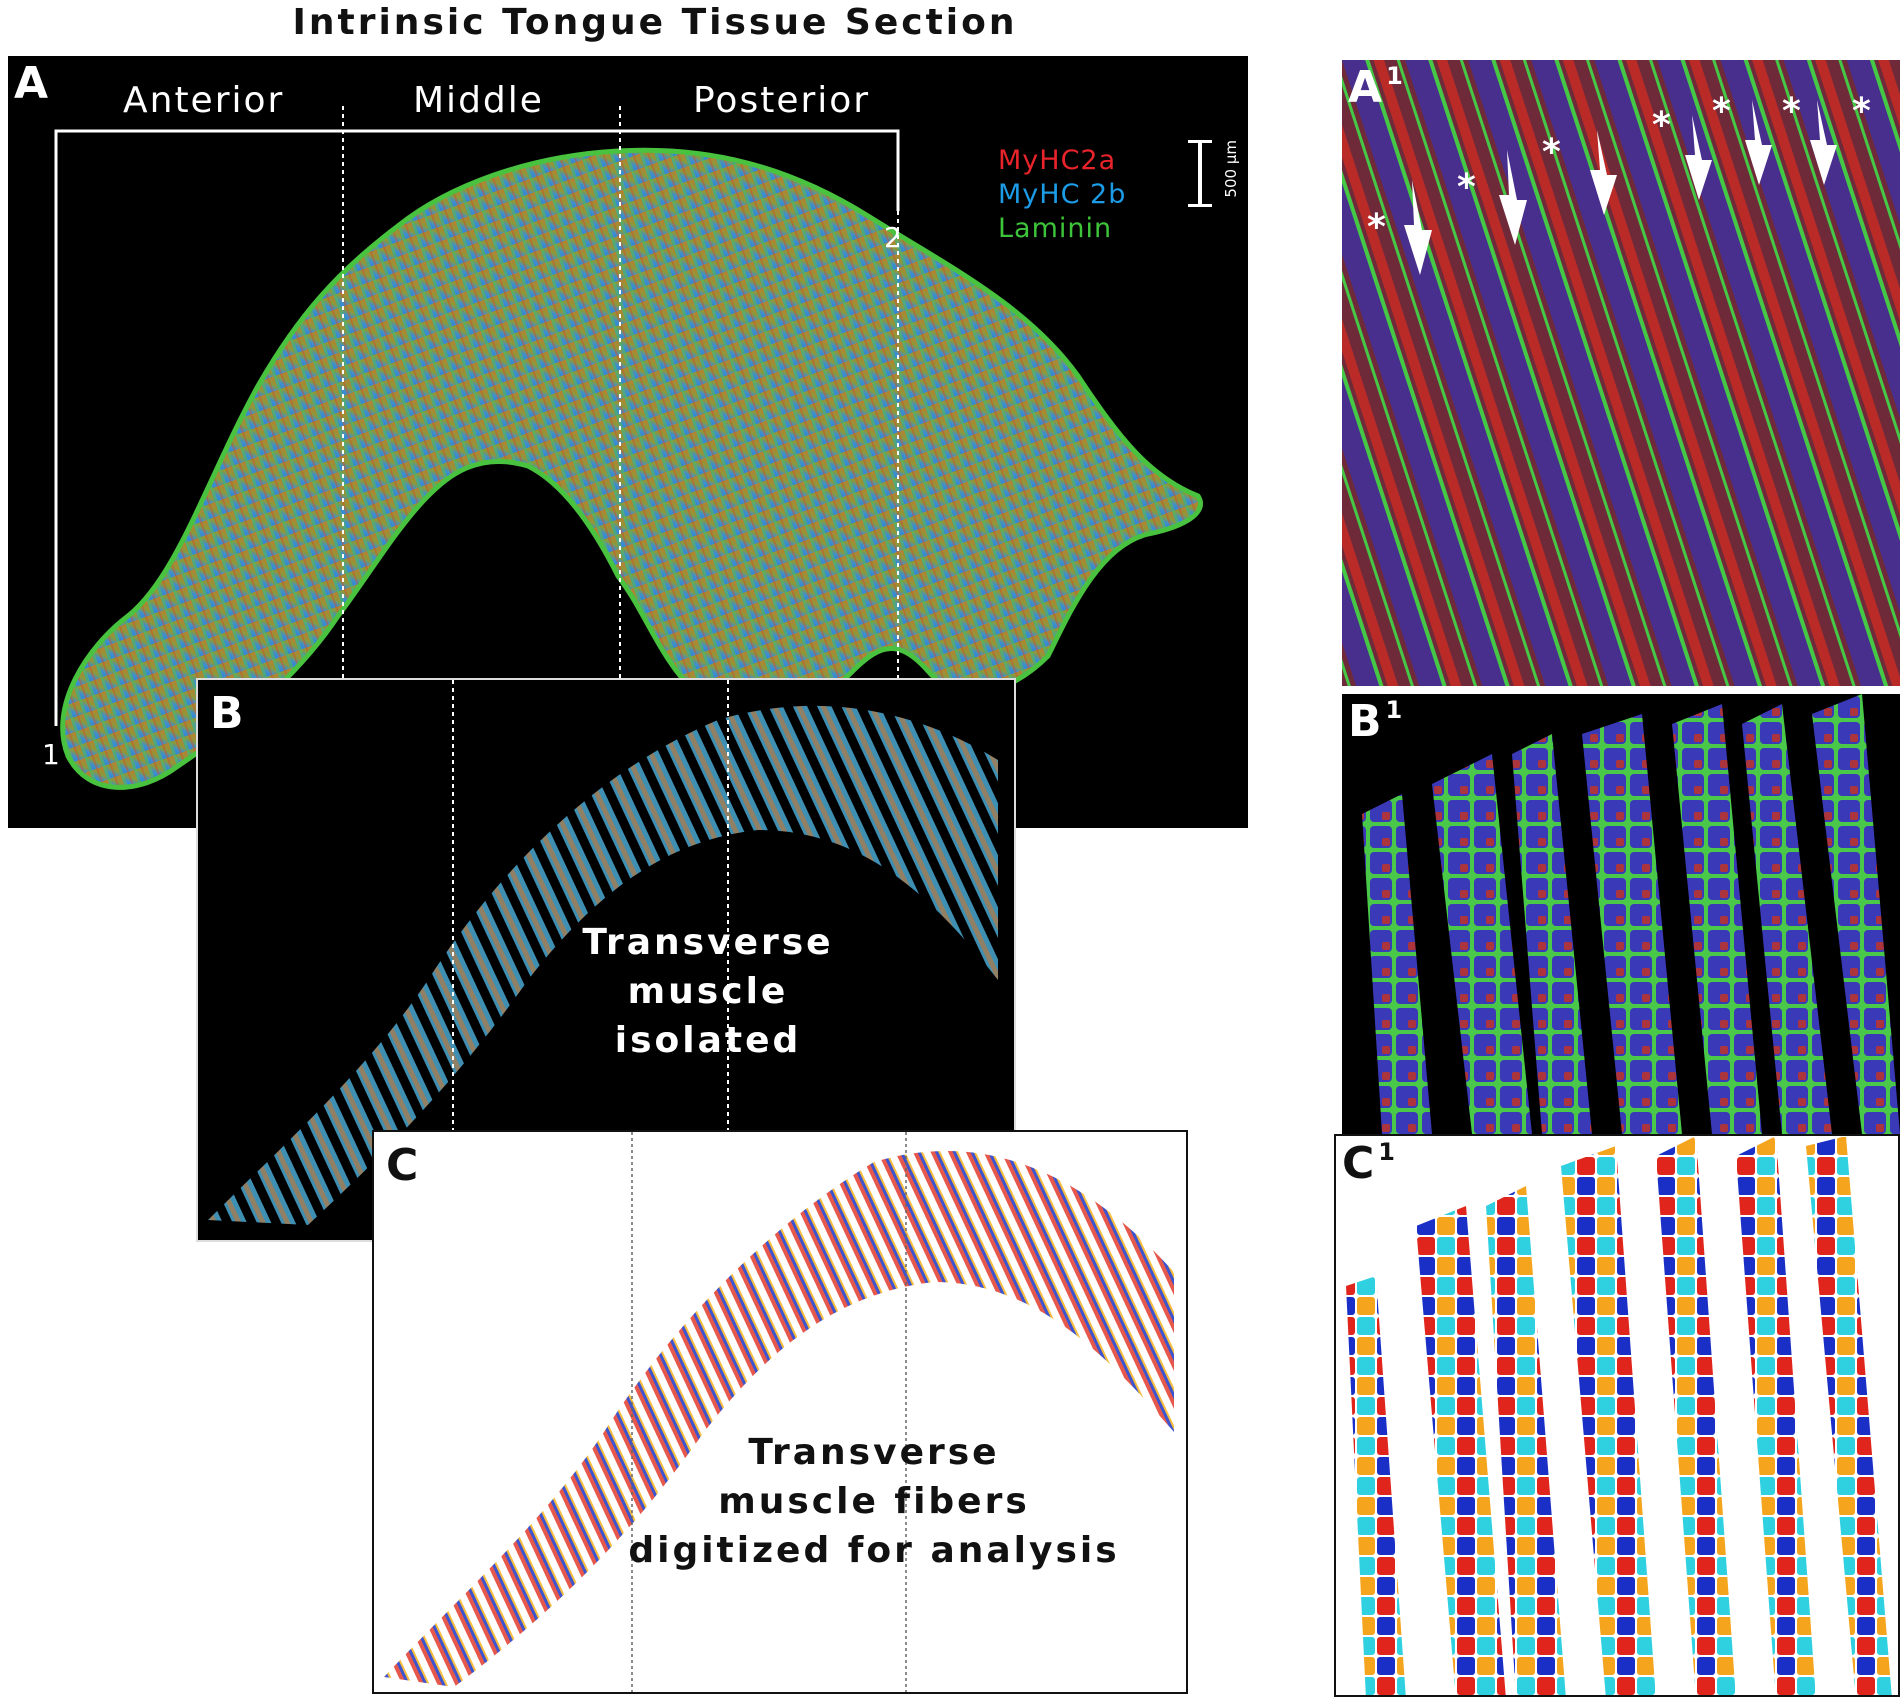  I want to click on panel-c-digitized-fibers-image, so click(779, 1412).